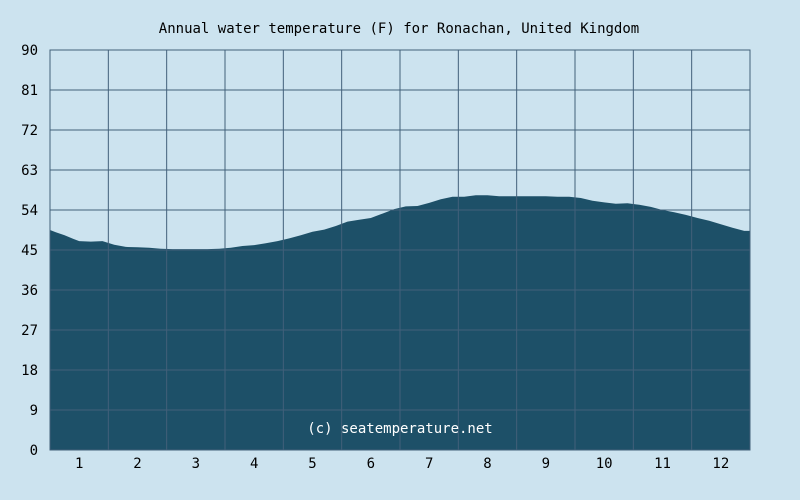 This screenshot has height=500, width=800. What do you see at coordinates (29, 211) in the screenshot?
I see `y-tick-label: 54` at bounding box center [29, 211].